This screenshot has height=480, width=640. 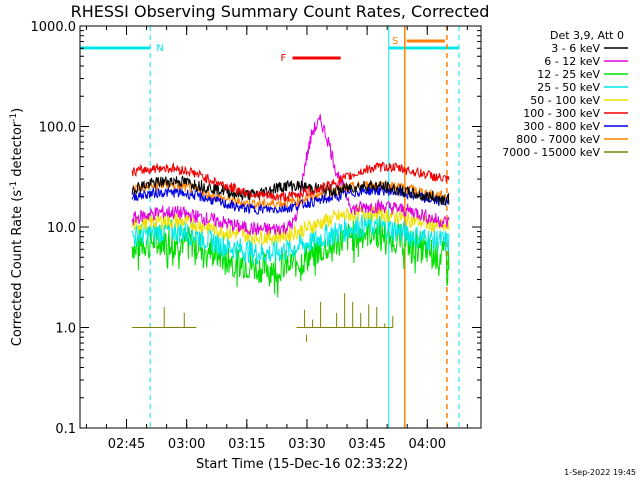 What do you see at coordinates (186, 444) in the screenshot?
I see `x-tick-label: 03:00` at bounding box center [186, 444].